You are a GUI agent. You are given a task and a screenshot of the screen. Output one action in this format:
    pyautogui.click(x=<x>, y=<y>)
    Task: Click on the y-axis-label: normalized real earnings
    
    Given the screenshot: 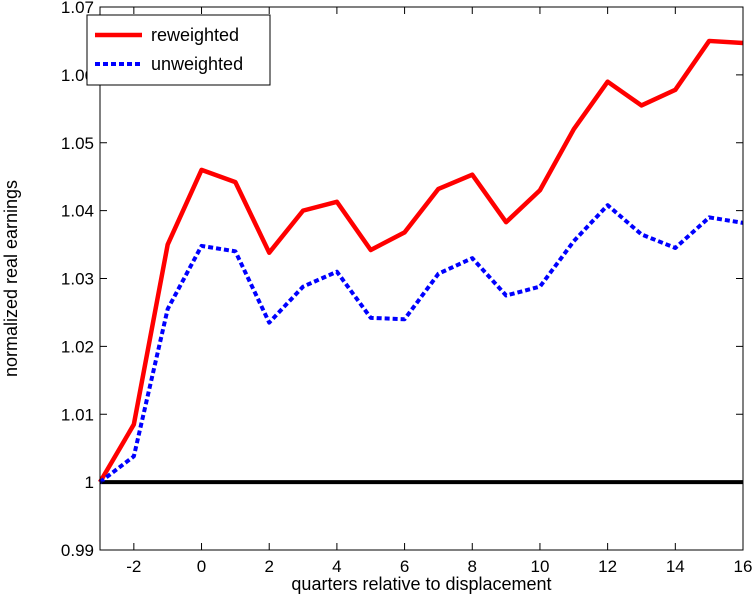 What is the action you would take?
    pyautogui.click(x=11, y=278)
    